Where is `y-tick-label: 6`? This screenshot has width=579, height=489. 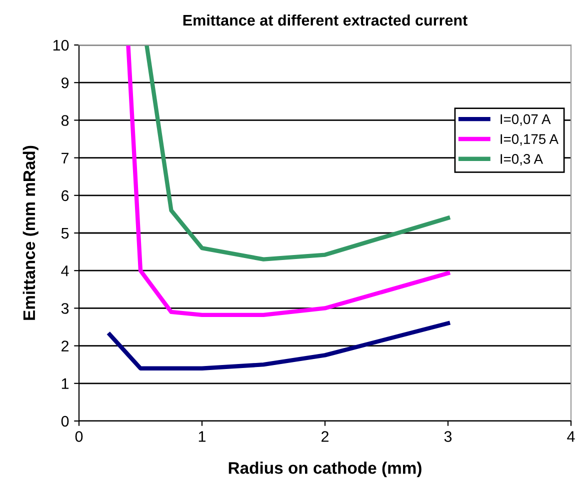 y-tick-label: 6 is located at coordinates (65, 196).